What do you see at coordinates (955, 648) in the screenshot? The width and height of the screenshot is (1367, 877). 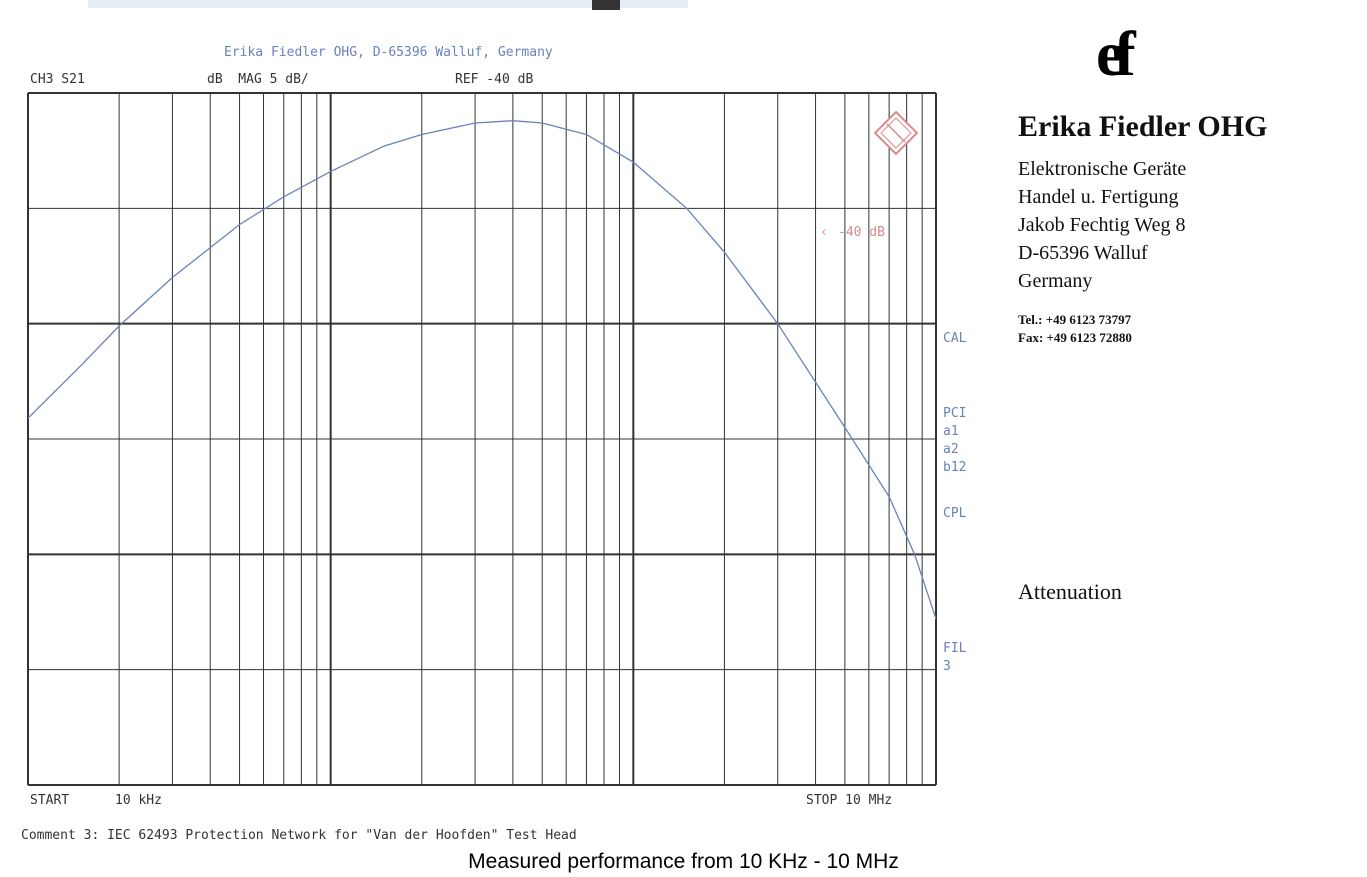 I see `side-label-fil: FIL` at bounding box center [955, 648].